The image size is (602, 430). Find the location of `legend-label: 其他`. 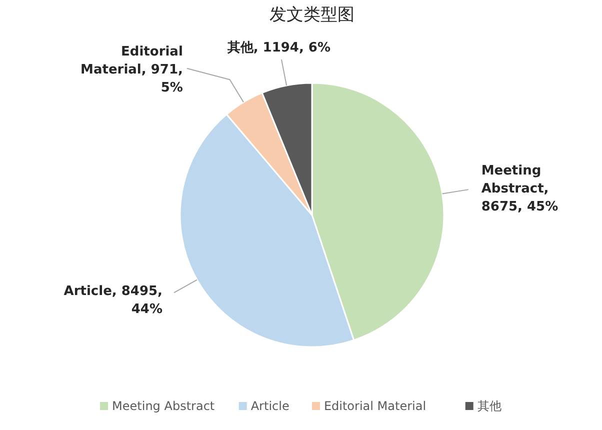

legend-label: 其他 is located at coordinates (489, 406).